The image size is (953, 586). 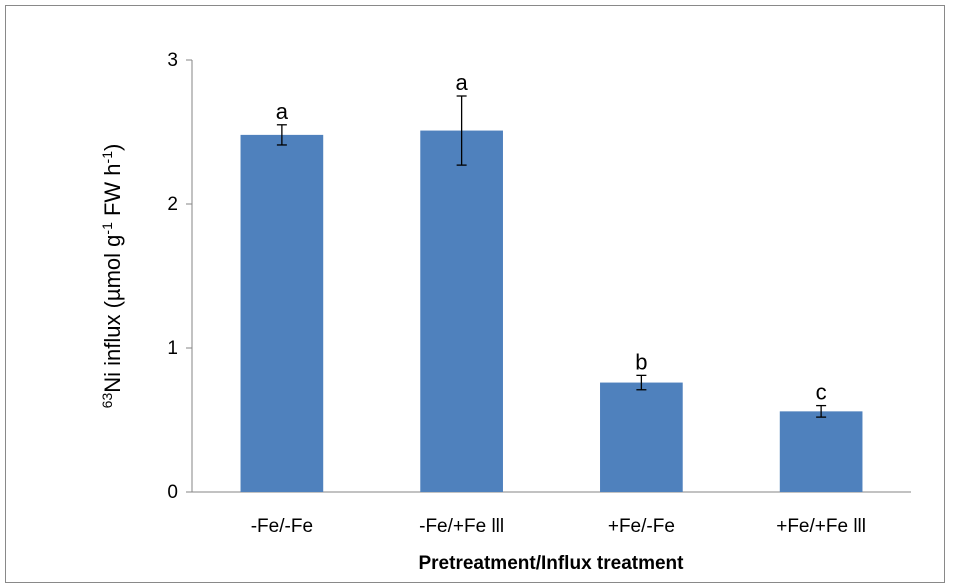 What do you see at coordinates (821, 526) in the screenshot?
I see `x-tick-label: +Fe/+Fe lll` at bounding box center [821, 526].